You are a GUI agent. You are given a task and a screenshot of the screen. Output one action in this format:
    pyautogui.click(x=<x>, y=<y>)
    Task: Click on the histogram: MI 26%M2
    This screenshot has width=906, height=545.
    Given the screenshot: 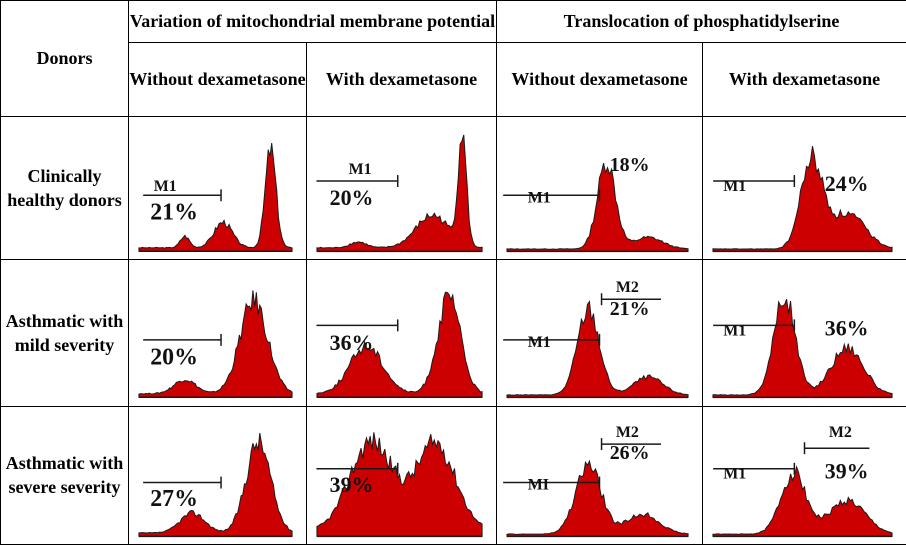 What is the action you would take?
    pyautogui.click(x=599, y=475)
    